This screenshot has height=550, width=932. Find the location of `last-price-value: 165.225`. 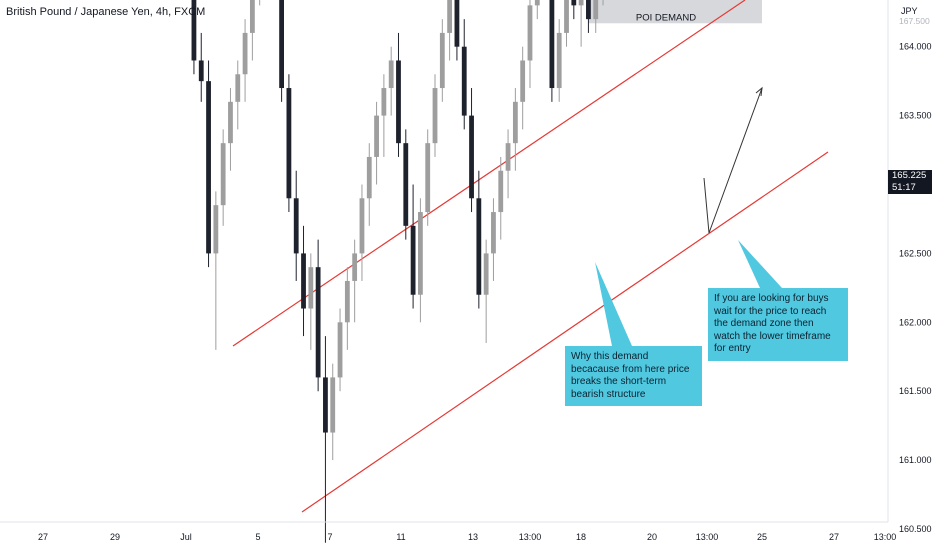

last-price-value: 165.225 is located at coordinates (909, 175).